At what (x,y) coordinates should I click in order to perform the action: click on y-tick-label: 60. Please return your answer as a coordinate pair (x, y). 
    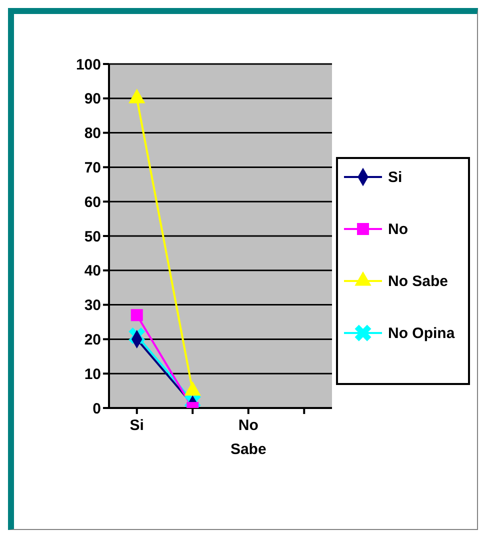
    Looking at the image, I should click on (92, 202).